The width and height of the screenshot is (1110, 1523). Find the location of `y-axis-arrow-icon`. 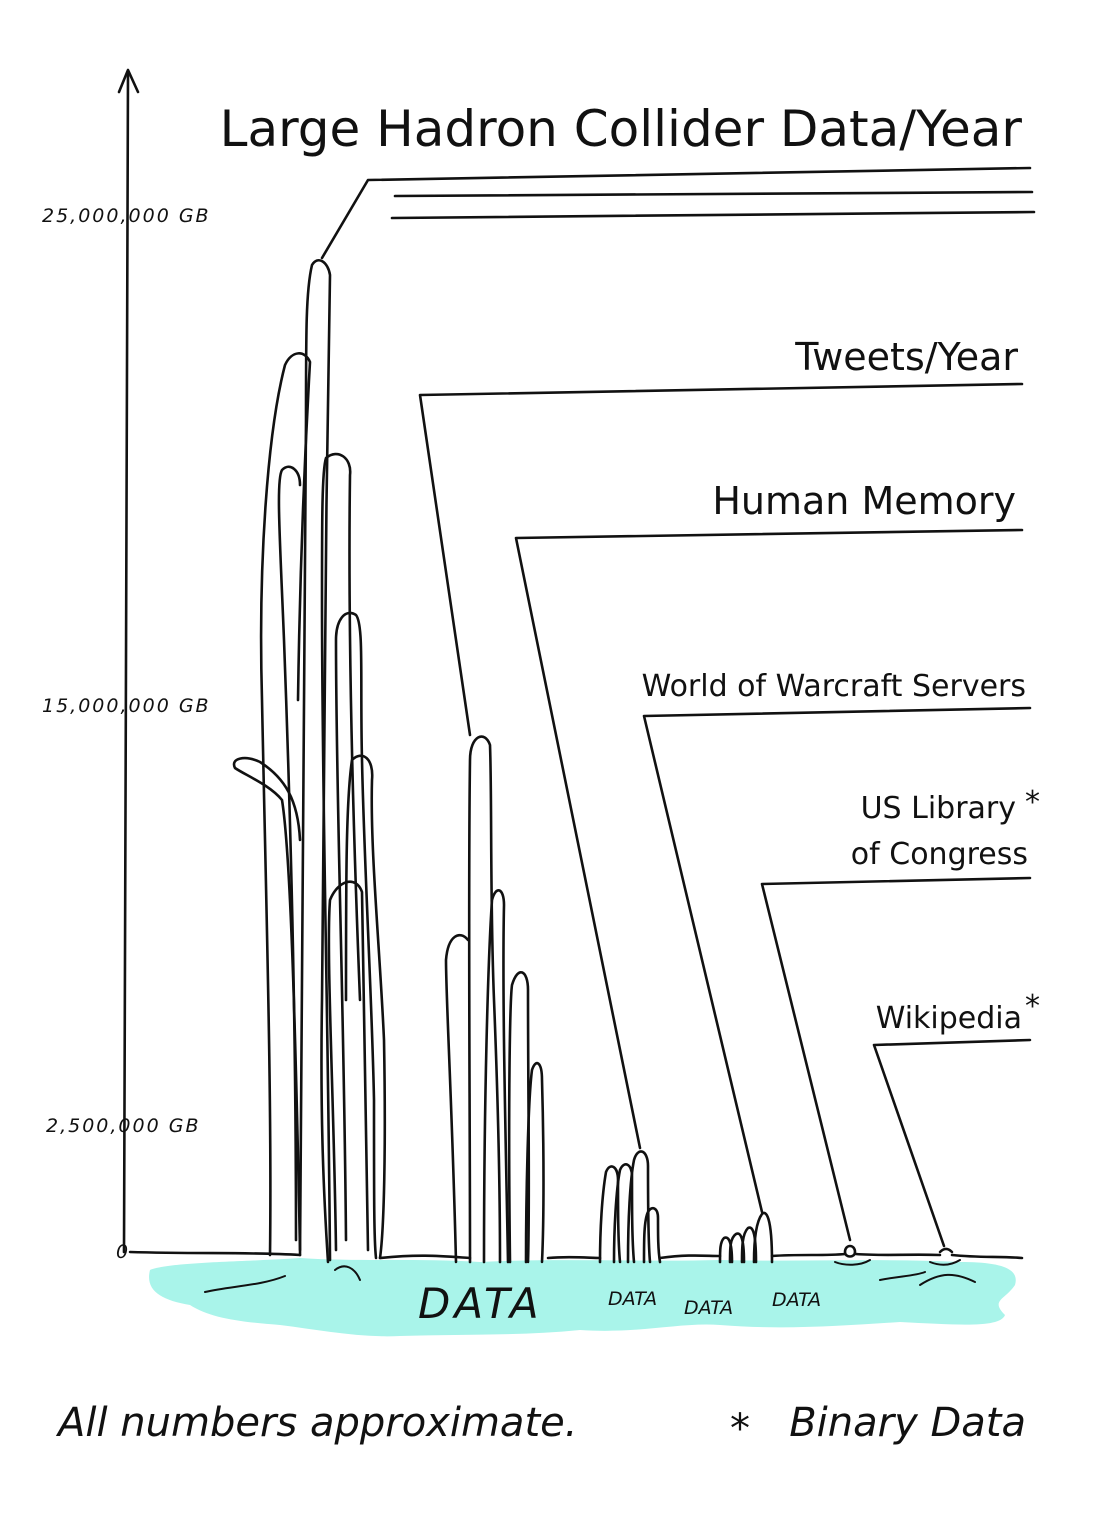

y-axis-arrow-icon is located at coordinates (128, 81).